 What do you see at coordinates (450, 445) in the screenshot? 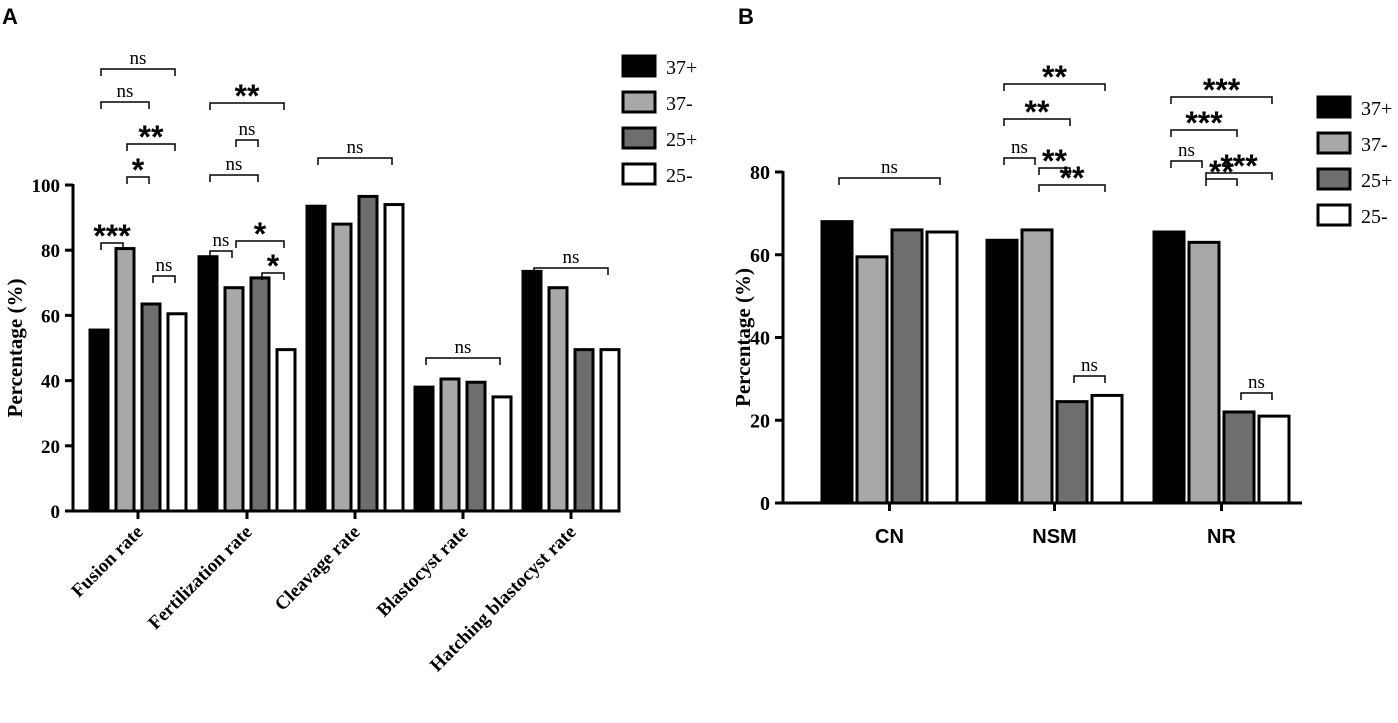
I see `bar-37minus-blastocyst-rate` at bounding box center [450, 445].